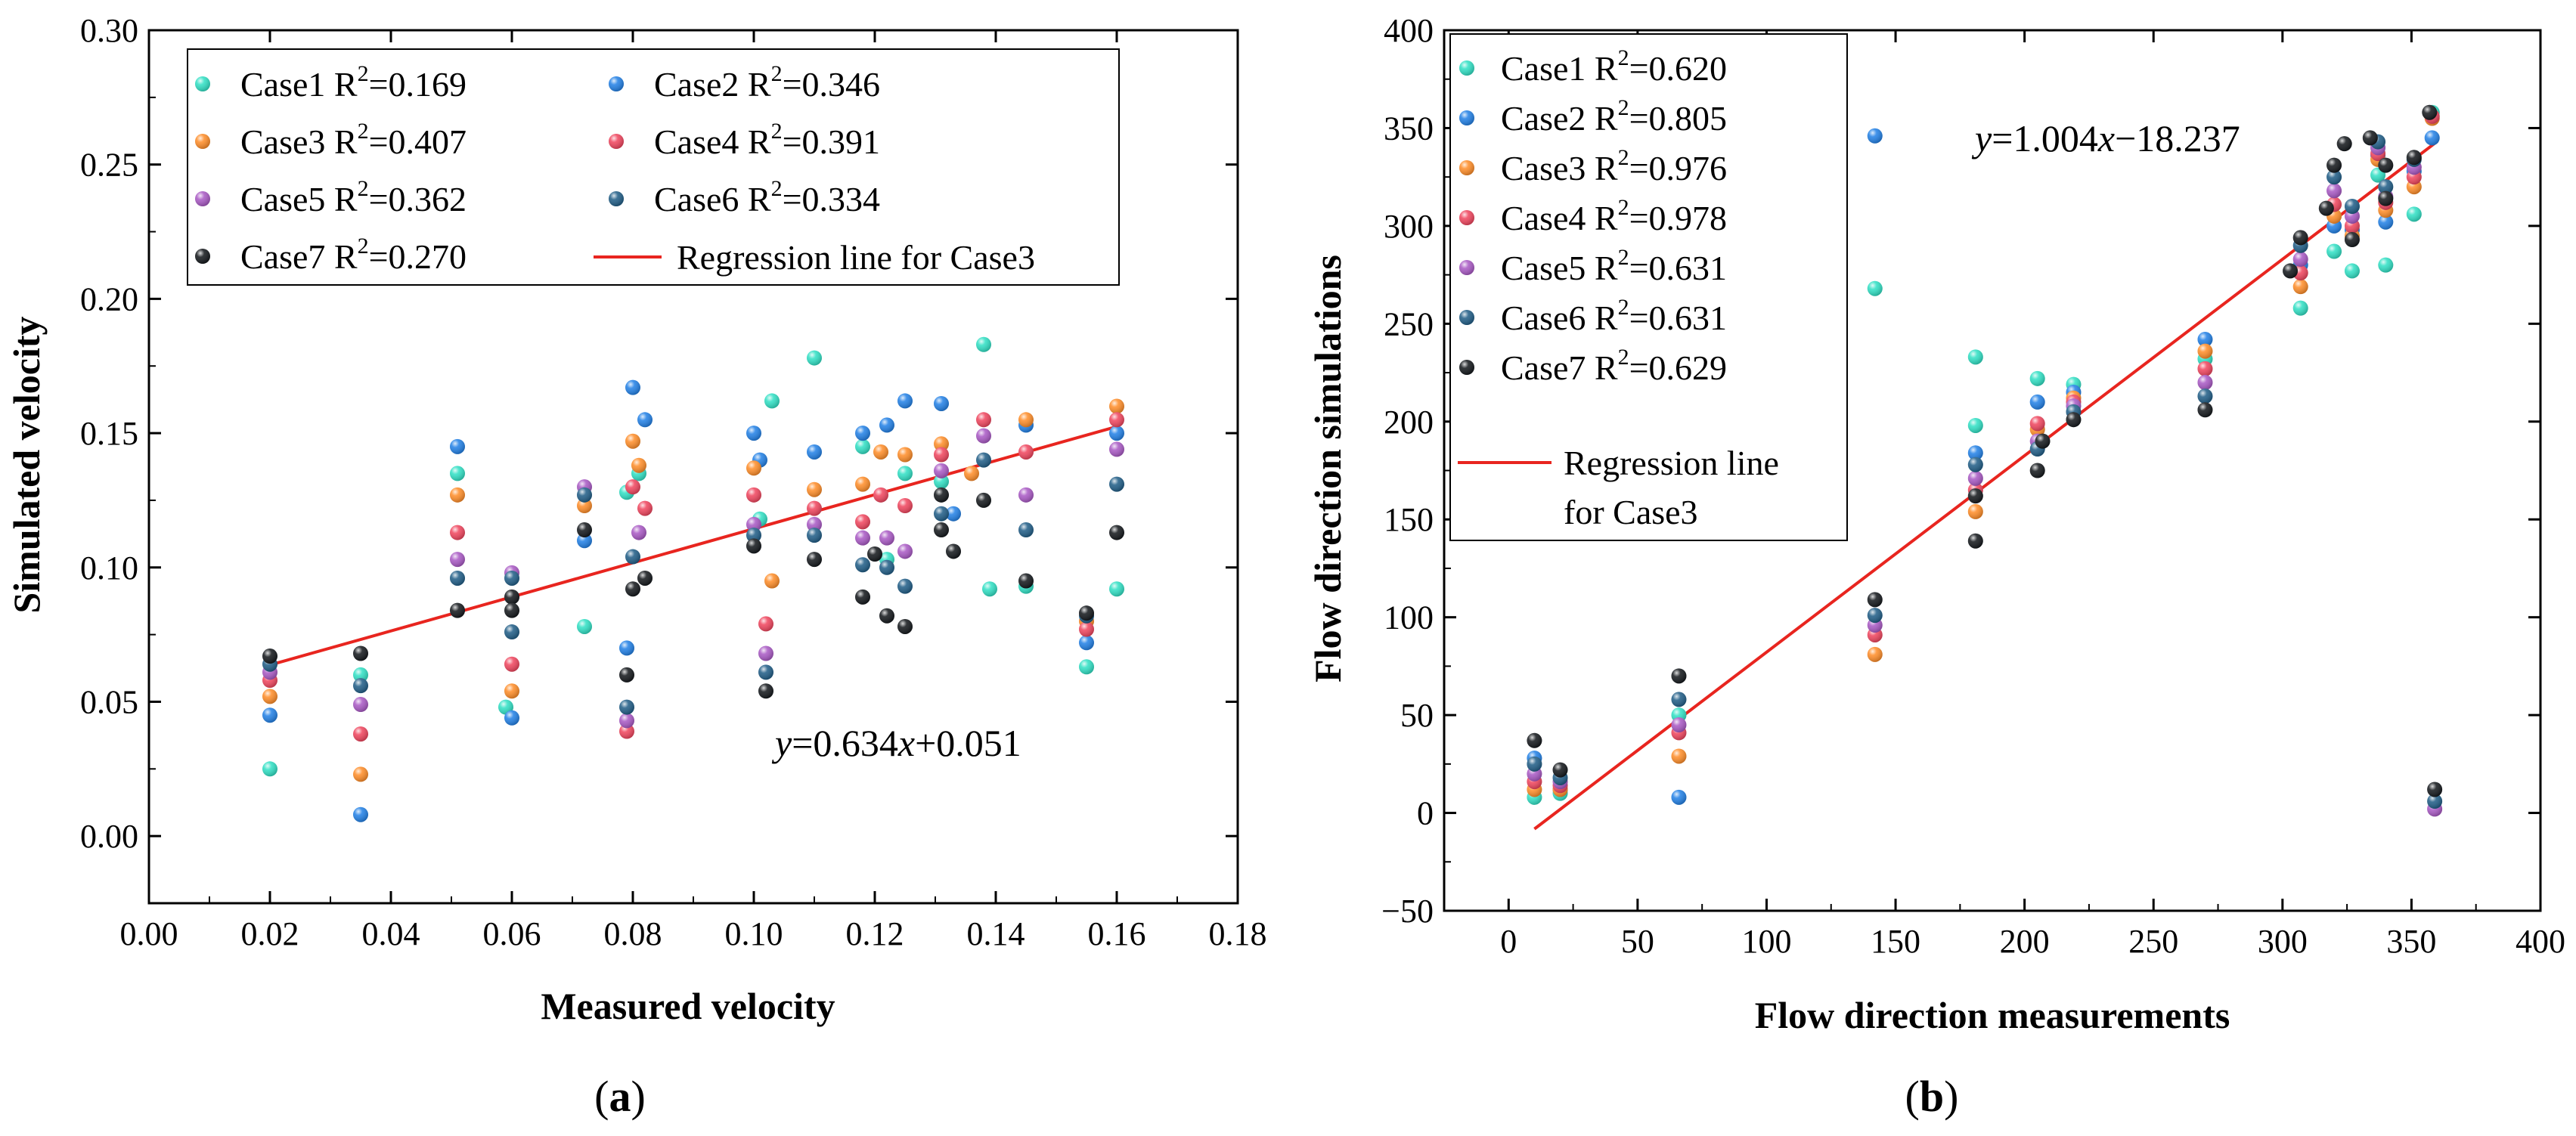 This screenshot has width=2576, height=1136. What do you see at coordinates (1409, 323) in the screenshot?
I see `y-tick-label: 250` at bounding box center [1409, 323].